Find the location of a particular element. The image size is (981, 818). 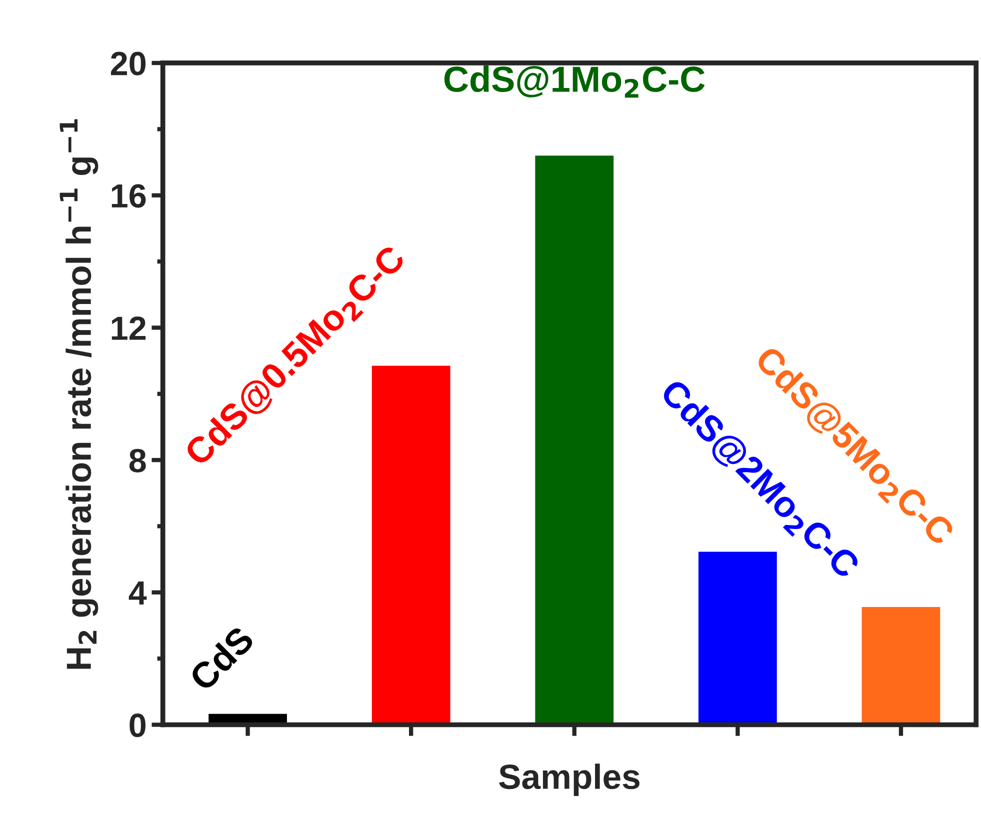

annotation: CdS@0.5Mo$_{2}$C-C is located at coordinates (296, 356).